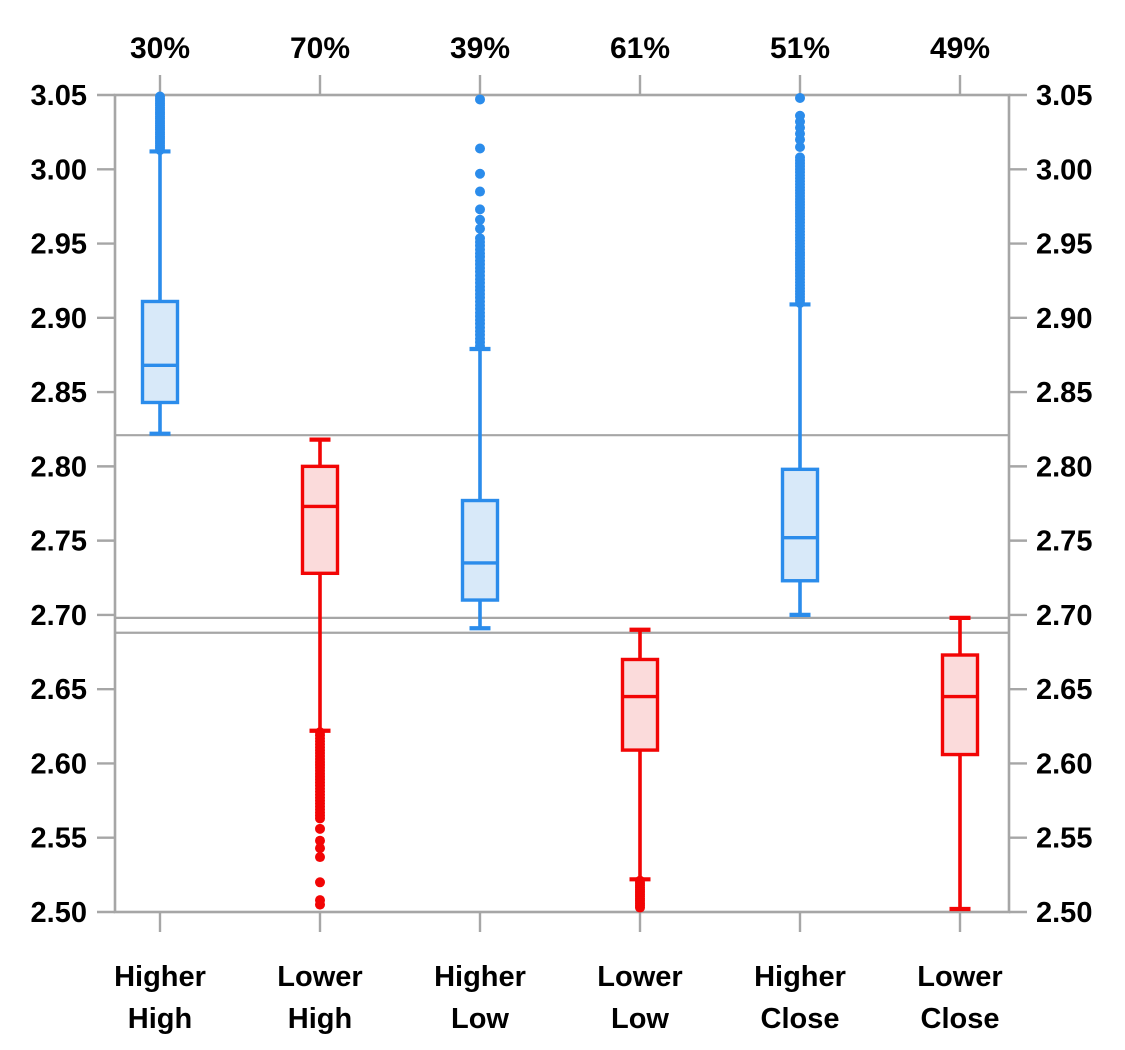  I want to click on top-percent-label: 30%, so click(160, 48).